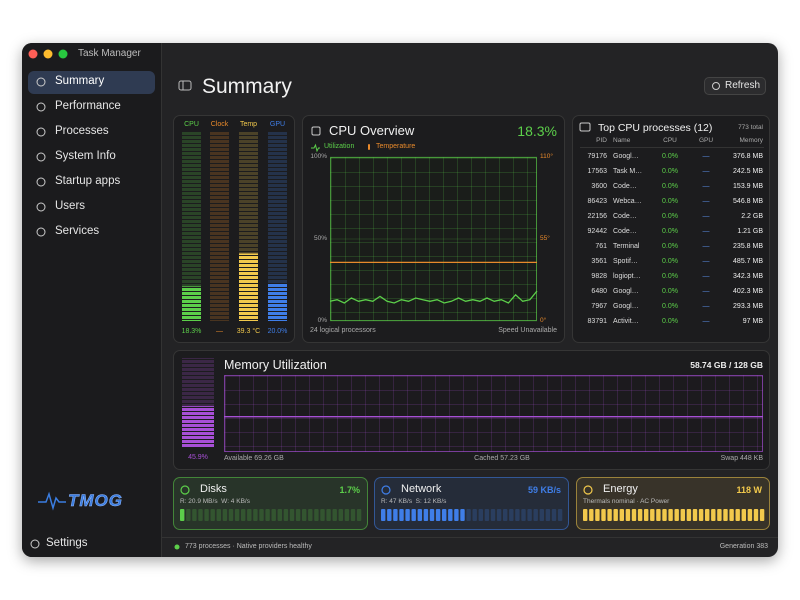 This screenshot has width=800, height=600. Describe the element at coordinates (248, 331) in the screenshot. I see `meter-value: 39.3 °C` at that location.